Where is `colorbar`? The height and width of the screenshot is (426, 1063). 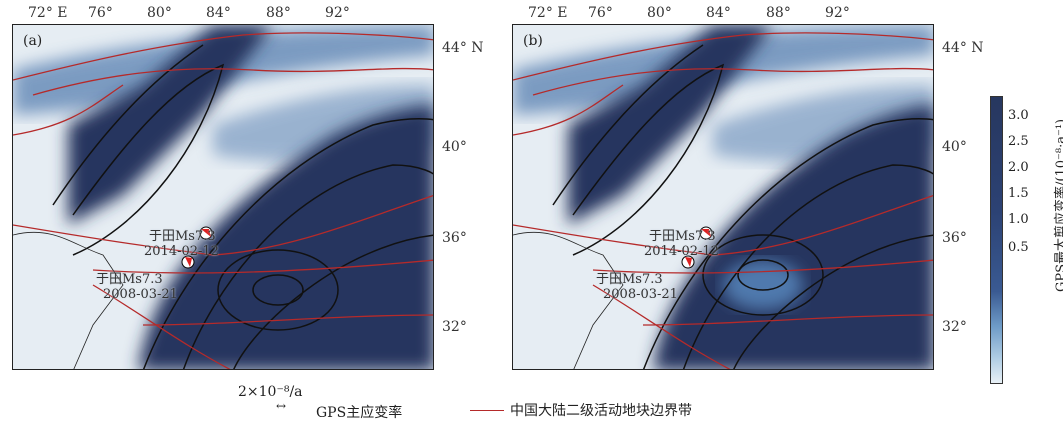
colorbar is located at coordinates (996, 240).